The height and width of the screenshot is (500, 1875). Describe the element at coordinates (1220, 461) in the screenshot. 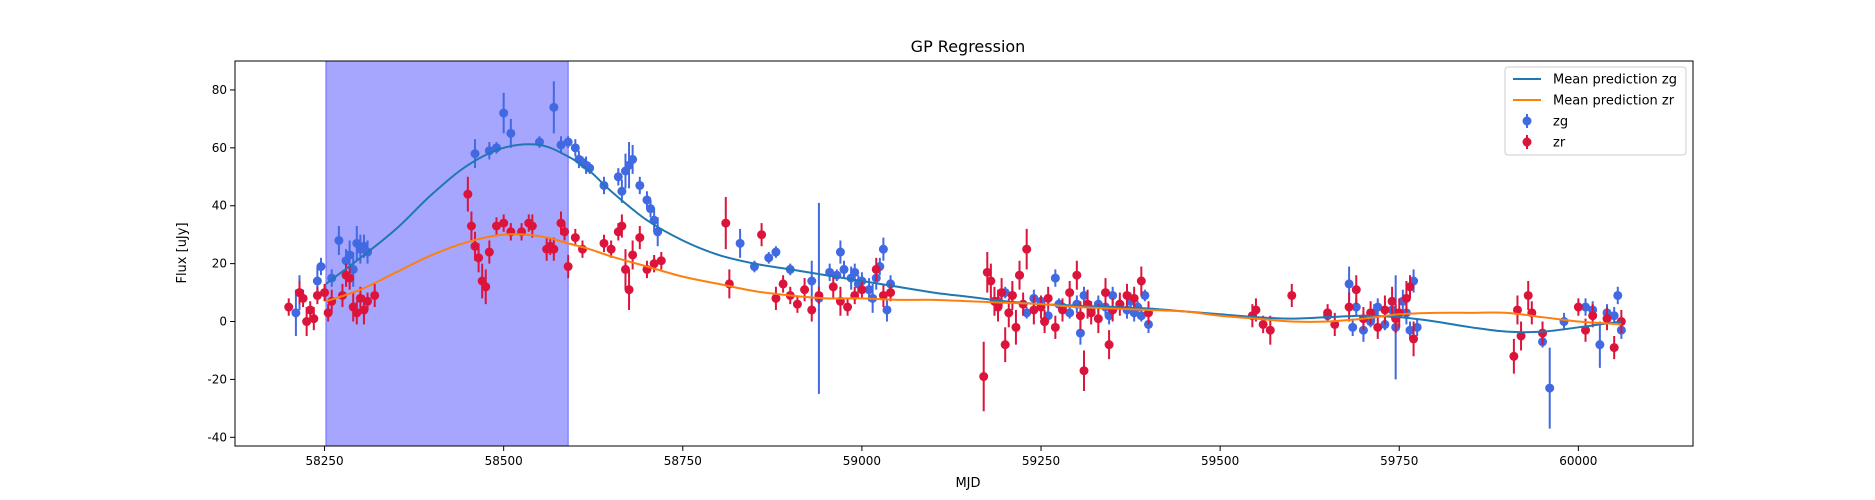

I see `x-tick-label: 59500` at that location.